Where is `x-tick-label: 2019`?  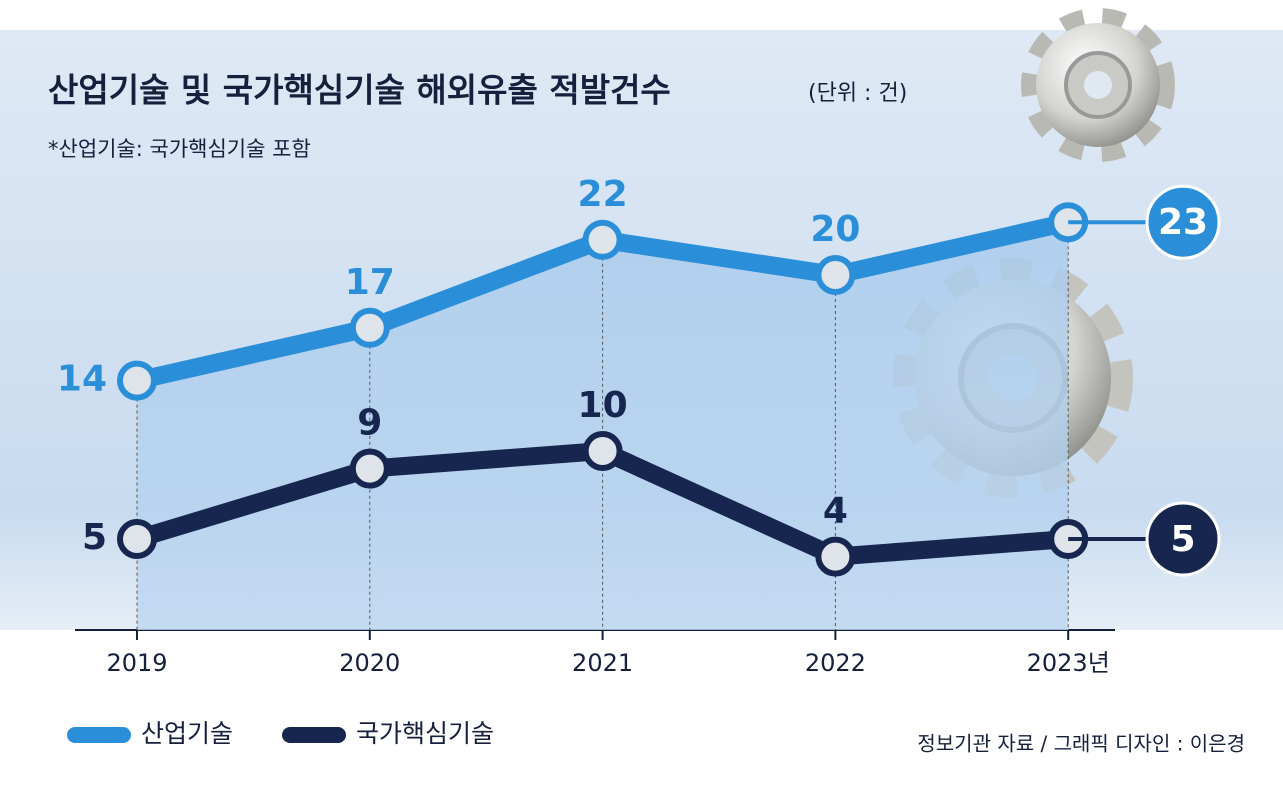
x-tick-label: 2019 is located at coordinates (136, 663).